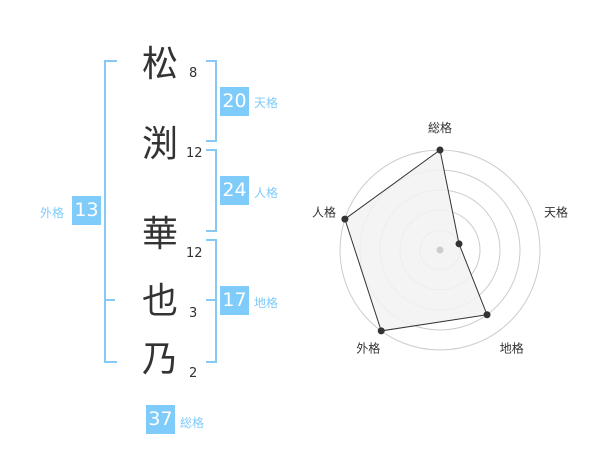 This screenshot has width=600, height=470. Describe the element at coordinates (211, 190) in the screenshot. I see `jinkaku-bracket` at that location.